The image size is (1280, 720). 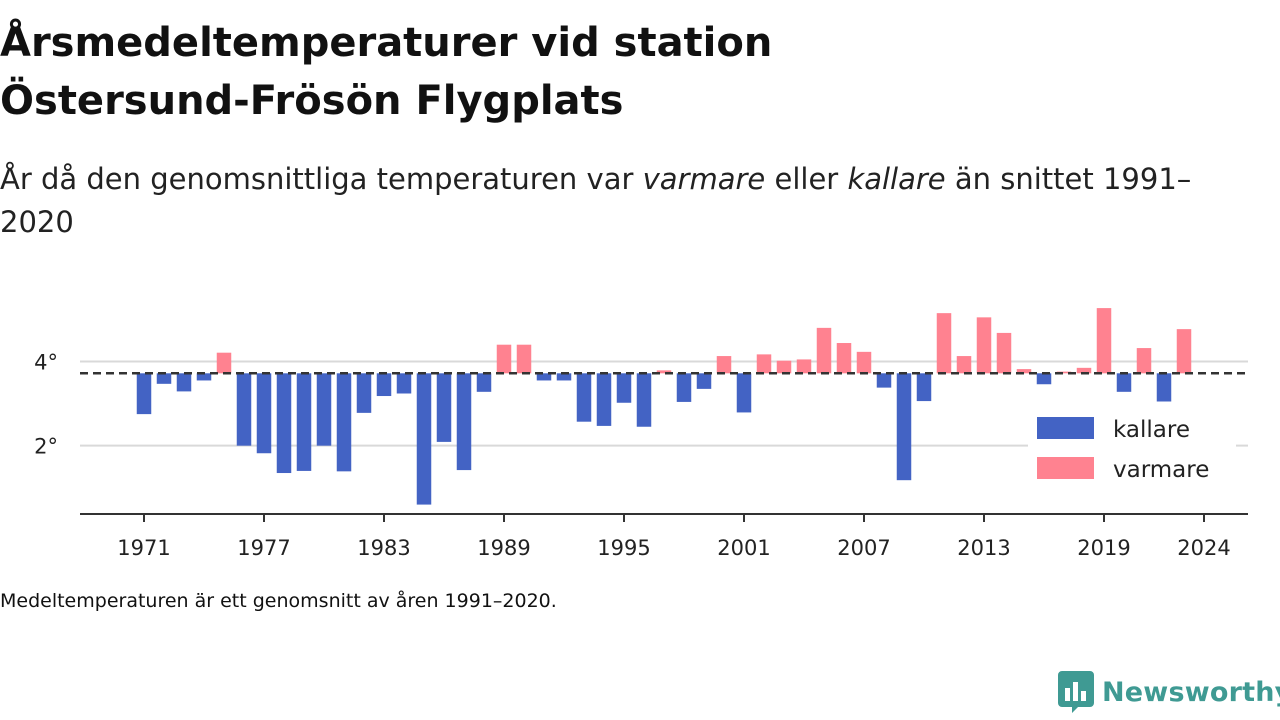 What do you see at coordinates (386, 43) in the screenshot?
I see `chart-title-line-1: Årsmedeltemperaturer vid station` at bounding box center [386, 43].